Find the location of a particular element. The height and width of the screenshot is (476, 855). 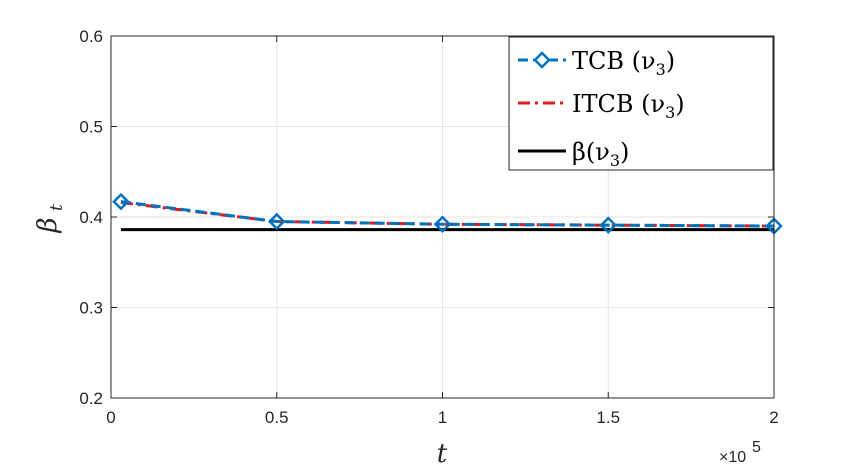

y-tick-label: 0.5 is located at coordinates (91, 127).